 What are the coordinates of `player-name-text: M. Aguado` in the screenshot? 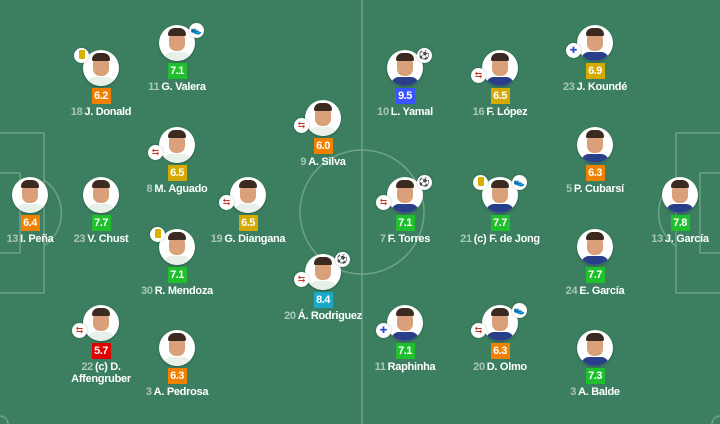 It's located at (181, 189).